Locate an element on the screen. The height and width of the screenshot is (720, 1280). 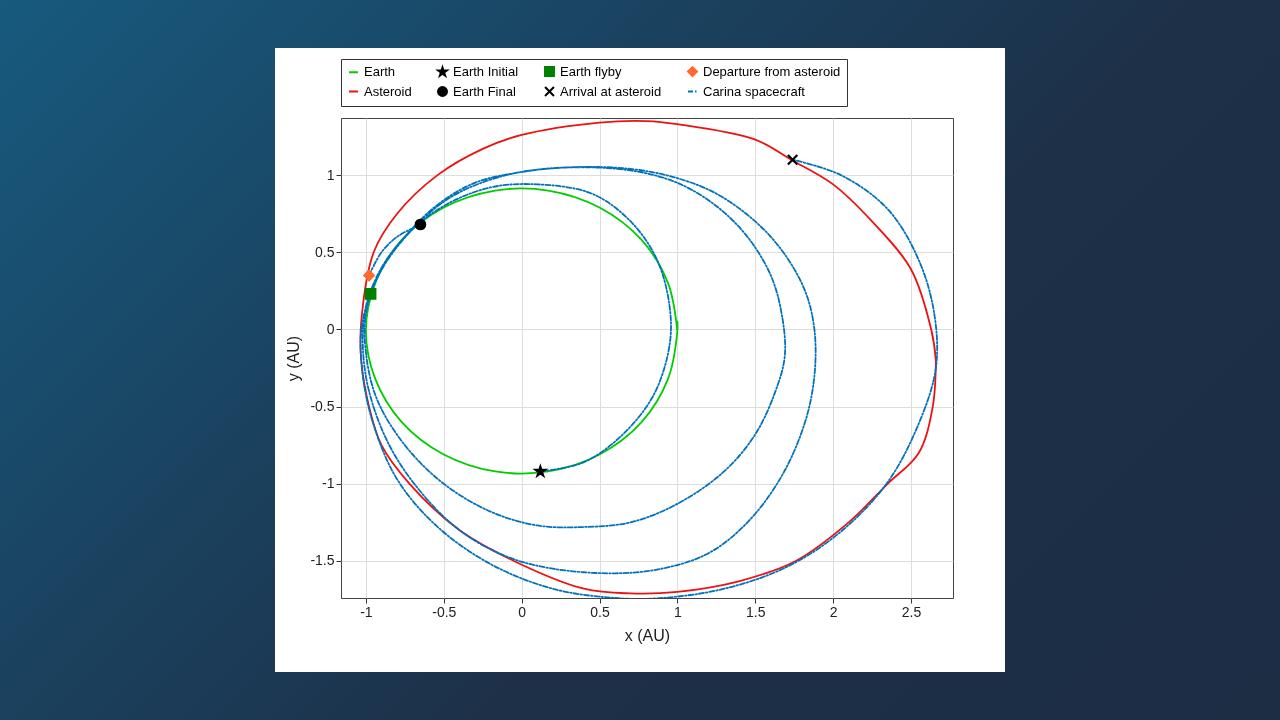
y-tick-label: 0 is located at coordinates (330, 328).